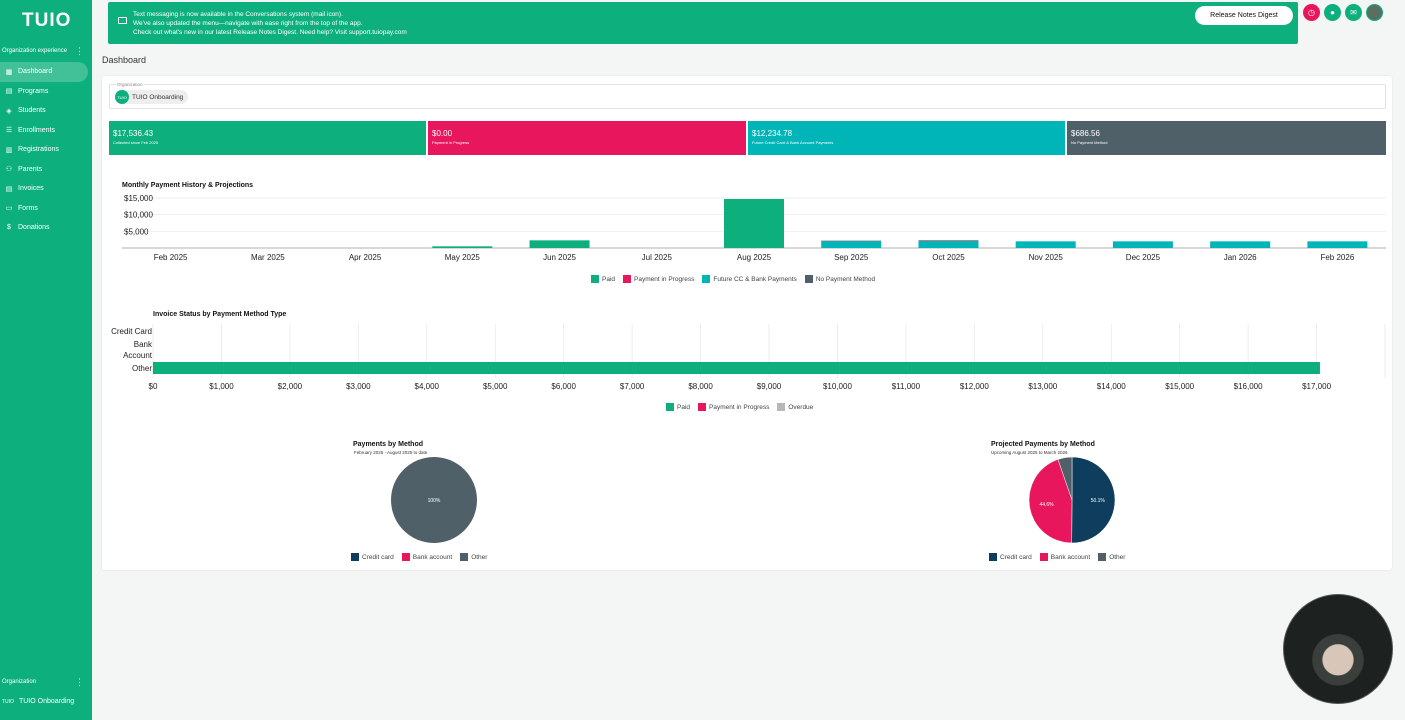  I want to click on x-tick-label: $10,000, so click(837, 386).